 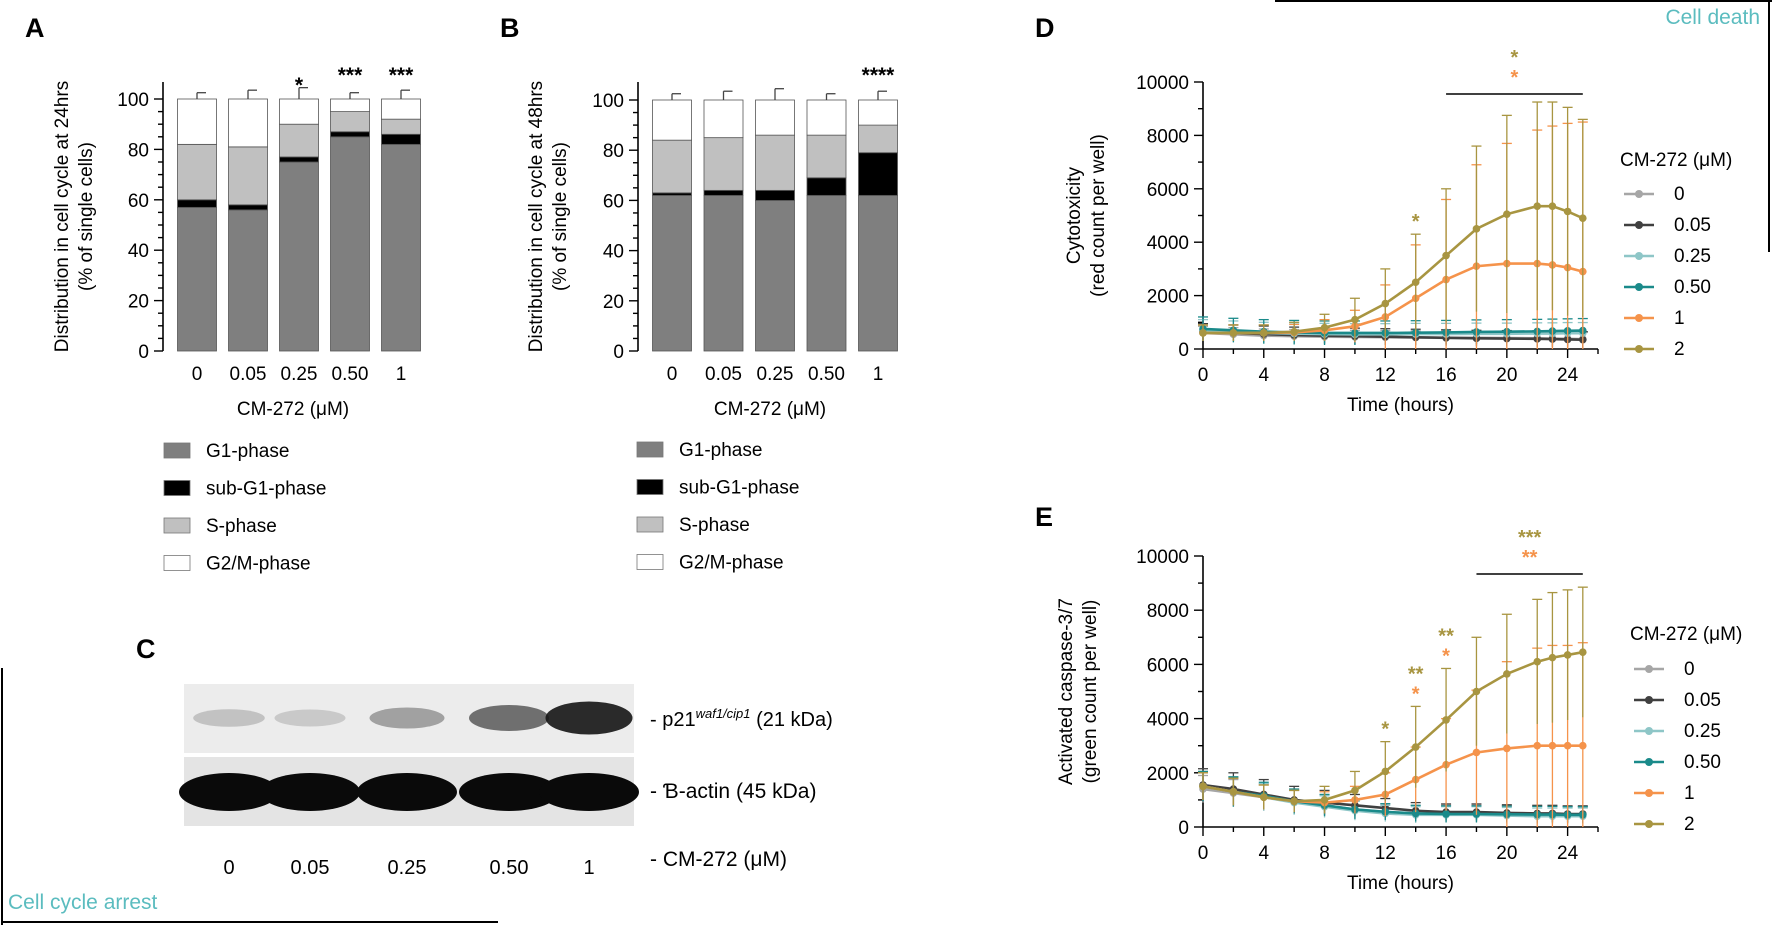 I want to click on legend-label-0.05: 0.05, so click(x=1692, y=225).